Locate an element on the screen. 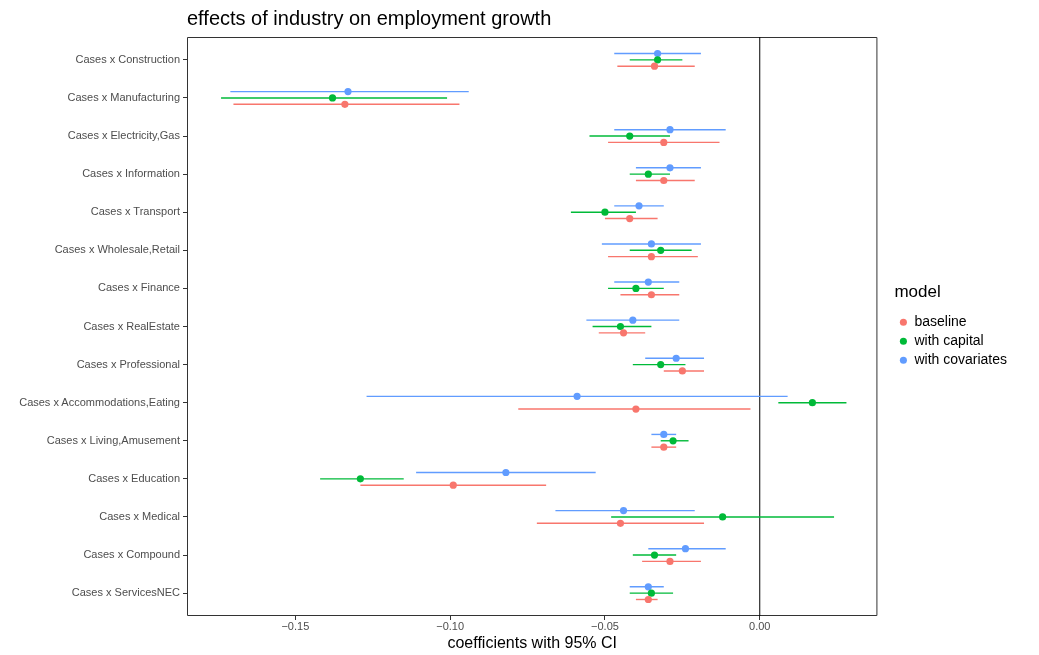 The height and width of the screenshot is (655, 1039). y-tick-label: Cases x RealEstate is located at coordinates (131, 325).